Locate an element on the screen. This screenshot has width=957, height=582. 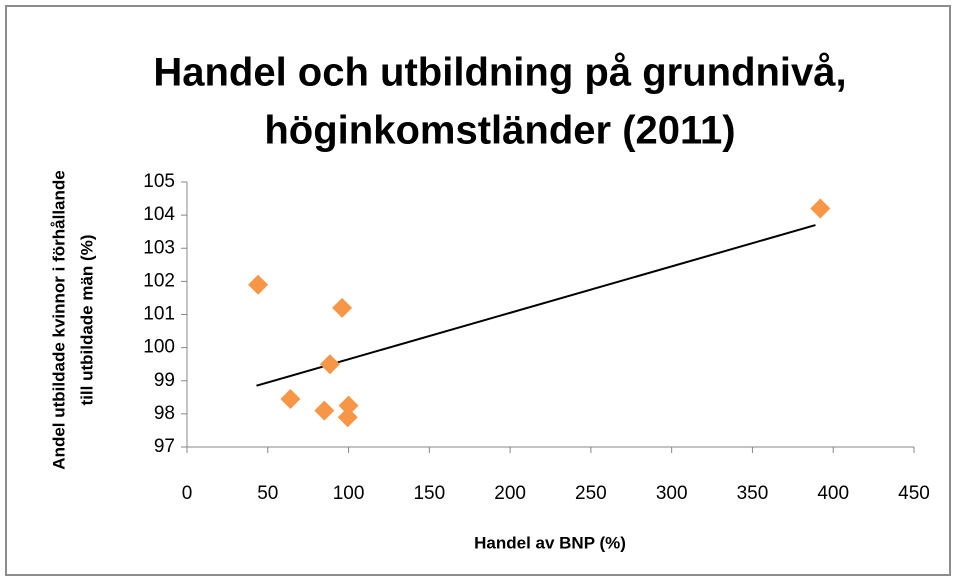
y-axis-label: Andel utbildade kvinnor i förhållande is located at coordinates (58, 319).